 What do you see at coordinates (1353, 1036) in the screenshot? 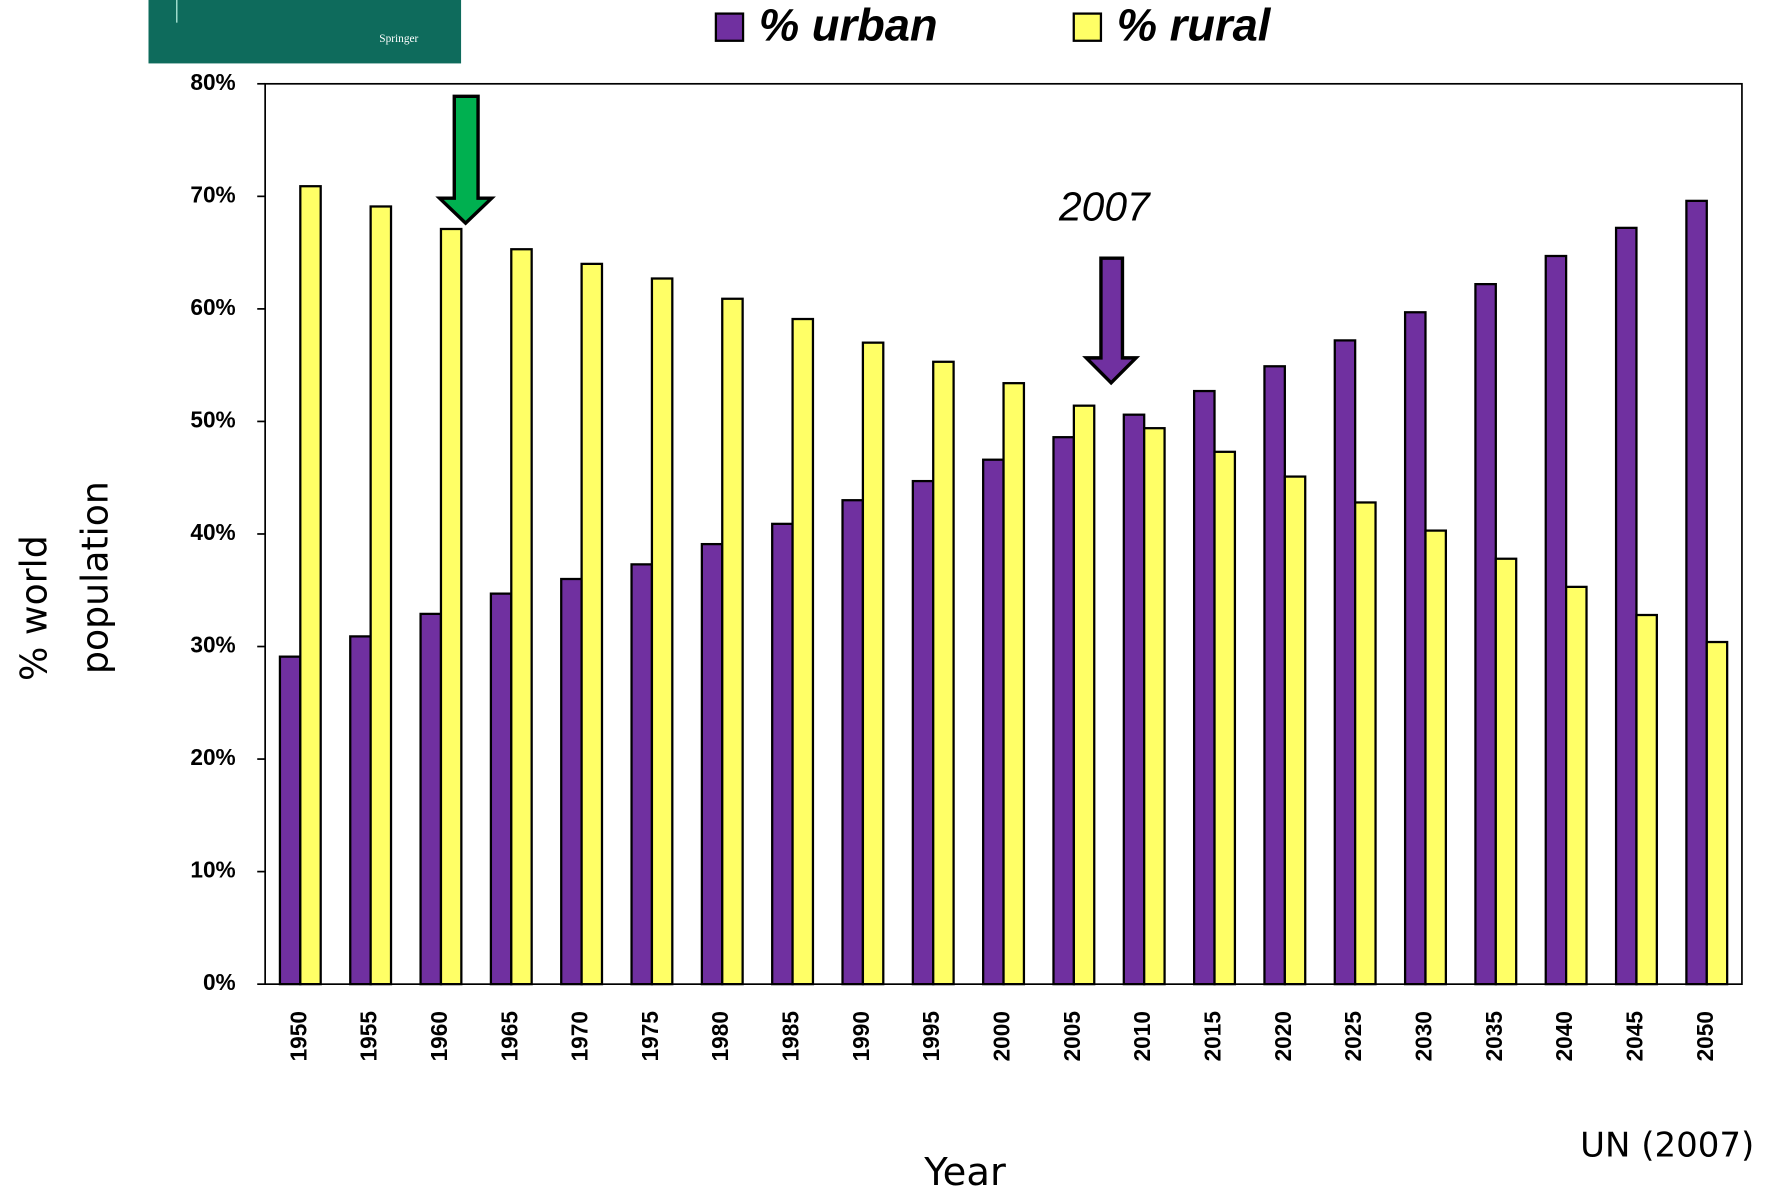
I see `x-tick-label: 2025` at bounding box center [1353, 1036].